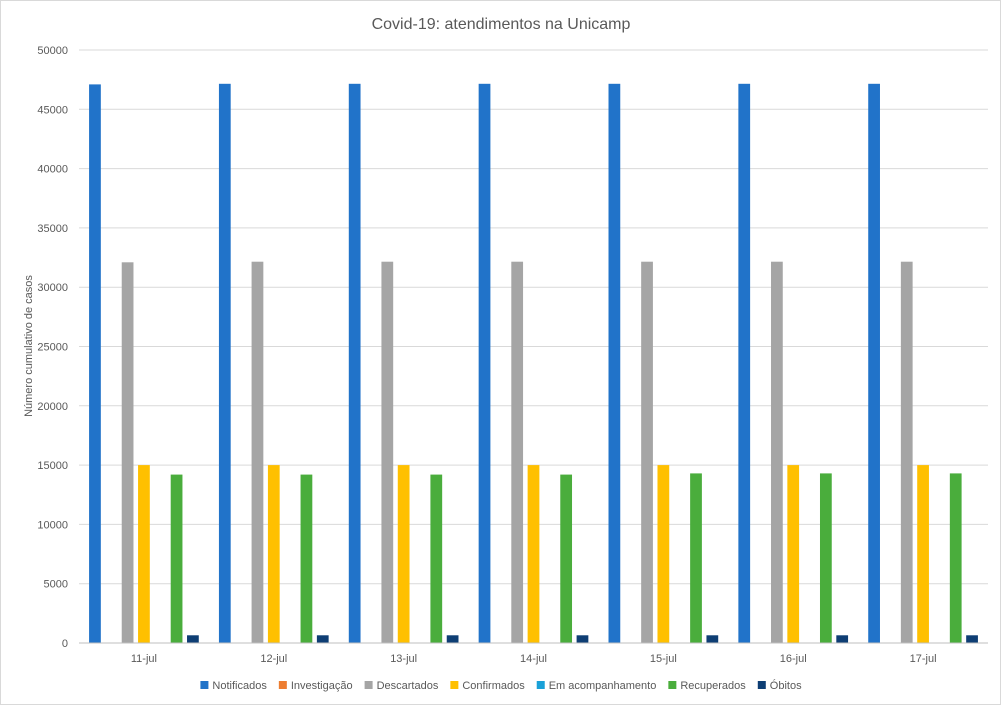  I want to click on bar-confirmados-12-jul, so click(273, 554).